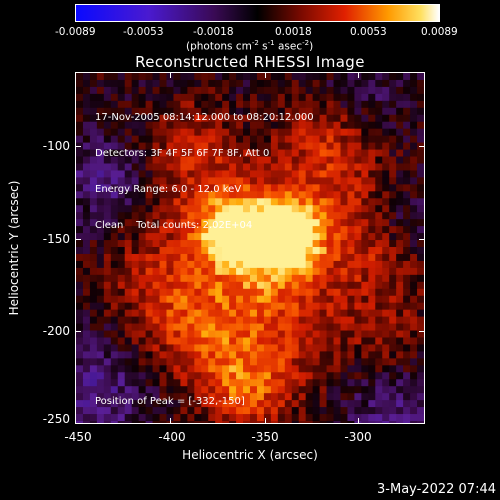 The height and width of the screenshot is (500, 500). I want to click on colorbar-tick-label: -0.0053, so click(143, 32).